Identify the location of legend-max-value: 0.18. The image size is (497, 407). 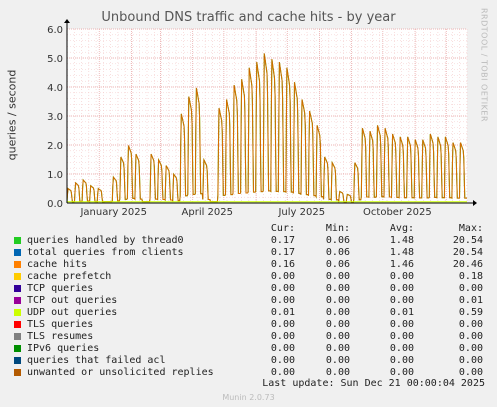
(470, 276).